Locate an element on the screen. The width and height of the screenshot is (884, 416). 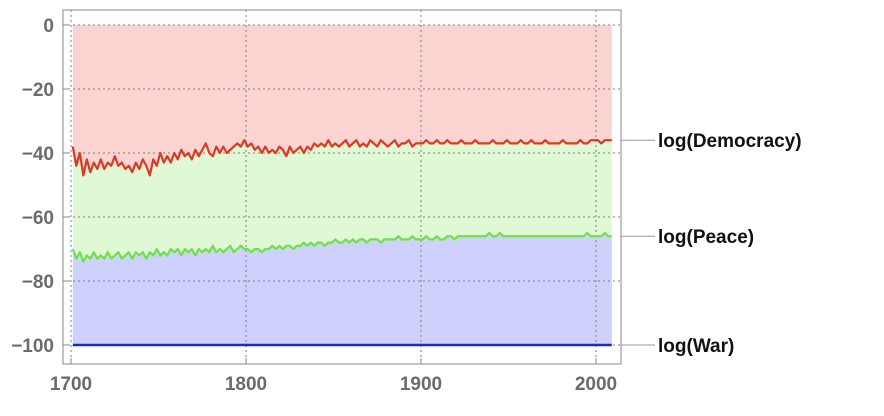
y-tick-label--80: −80 is located at coordinates (38, 282).